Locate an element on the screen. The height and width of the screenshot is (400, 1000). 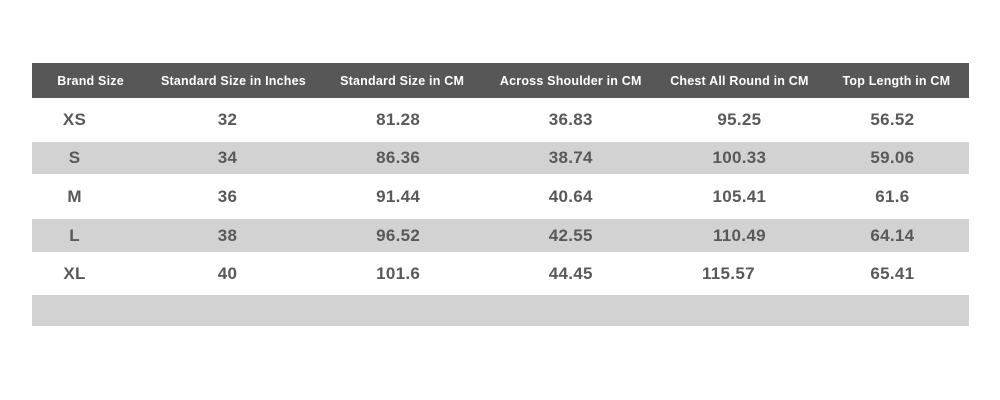
column-header-brand-size: Brand Size is located at coordinates (90, 80).